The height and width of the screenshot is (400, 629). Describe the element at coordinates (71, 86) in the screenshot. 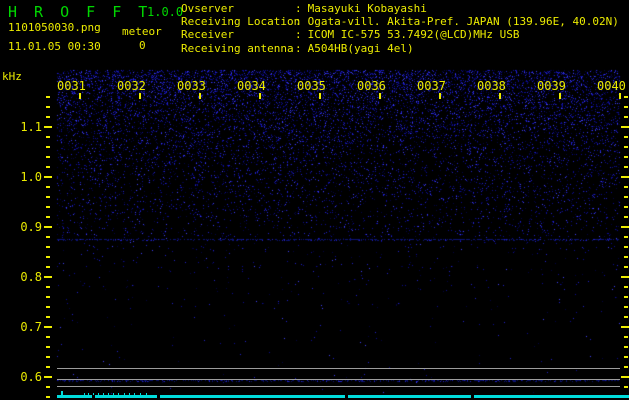

I see `time-axis-label: 0031` at that location.